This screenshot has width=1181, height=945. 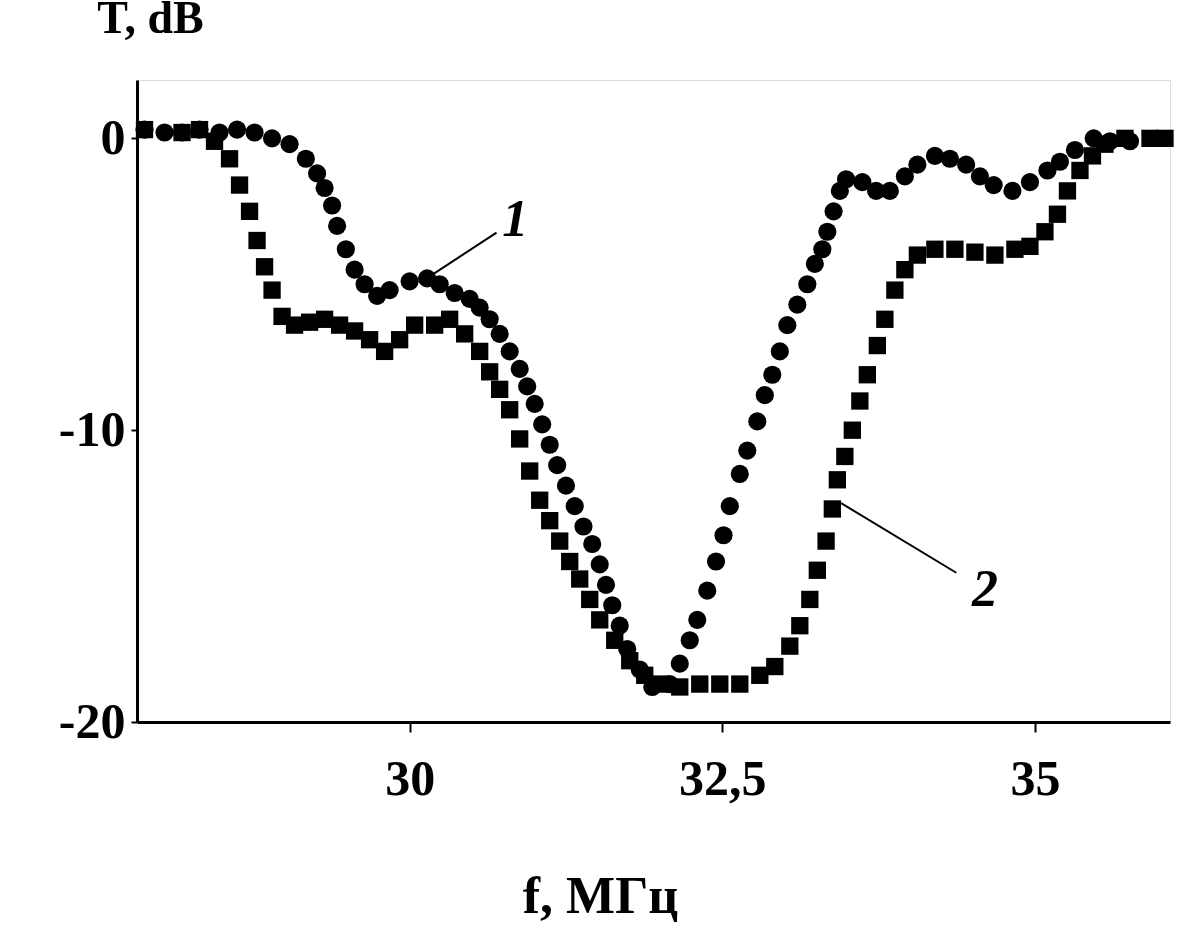 What do you see at coordinates (410, 777) in the screenshot?
I see `x-tick-label: 30` at bounding box center [410, 777].